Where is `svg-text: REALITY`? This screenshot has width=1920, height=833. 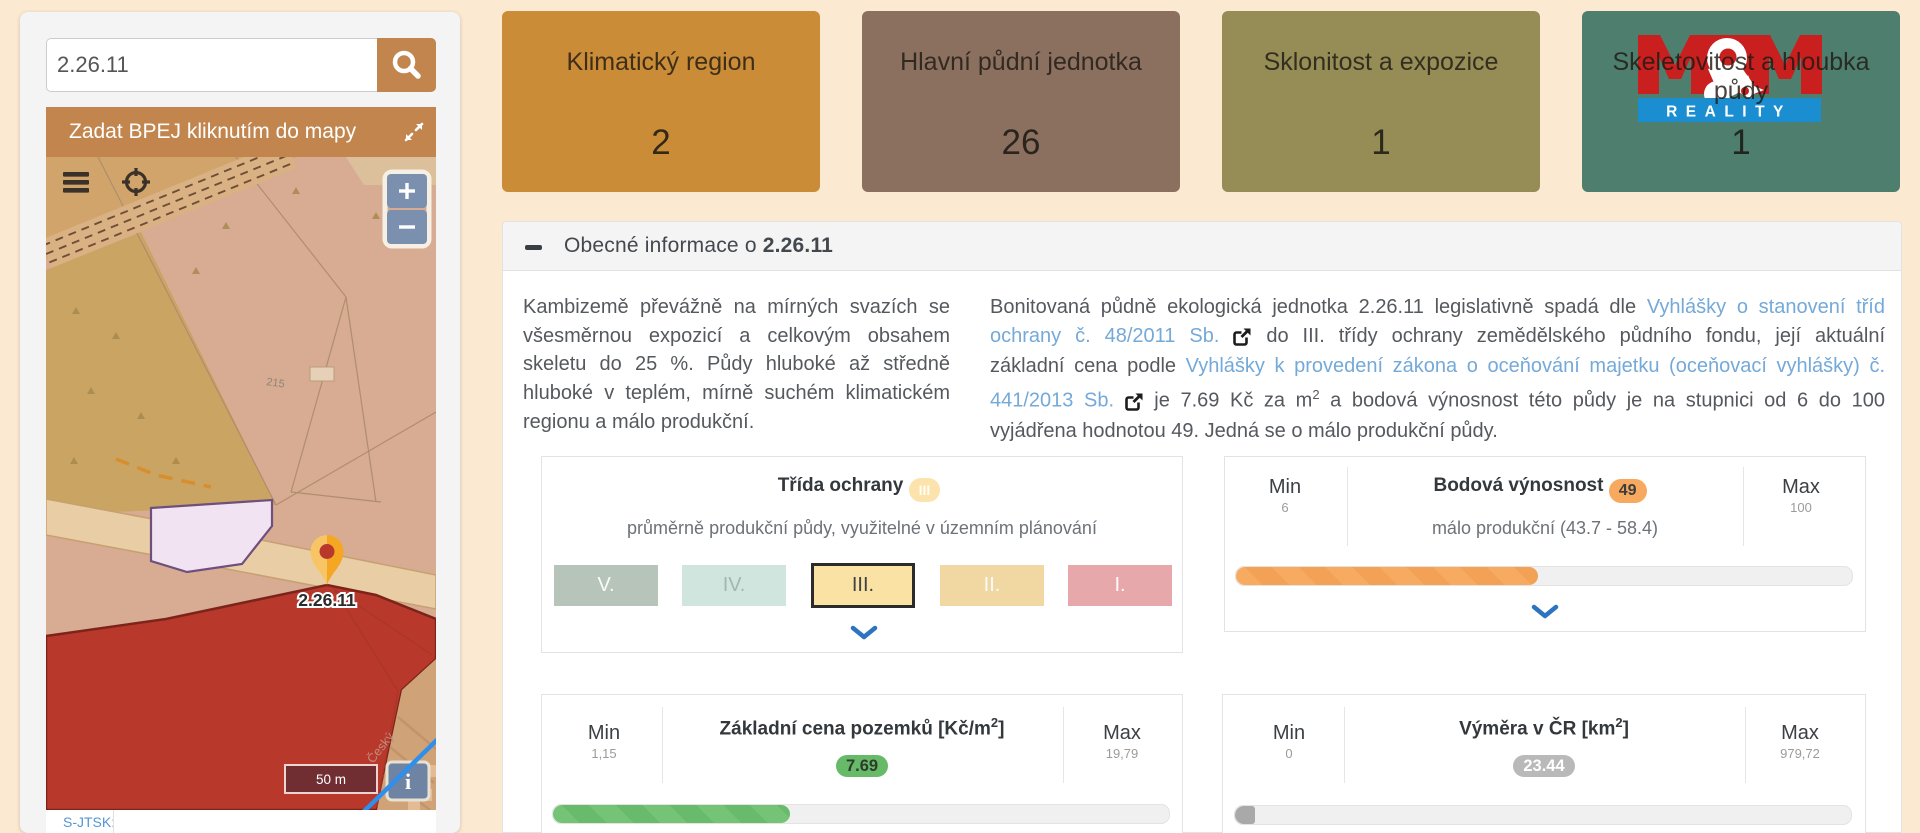
svg-text: REALITY is located at coordinates (1729, 112).